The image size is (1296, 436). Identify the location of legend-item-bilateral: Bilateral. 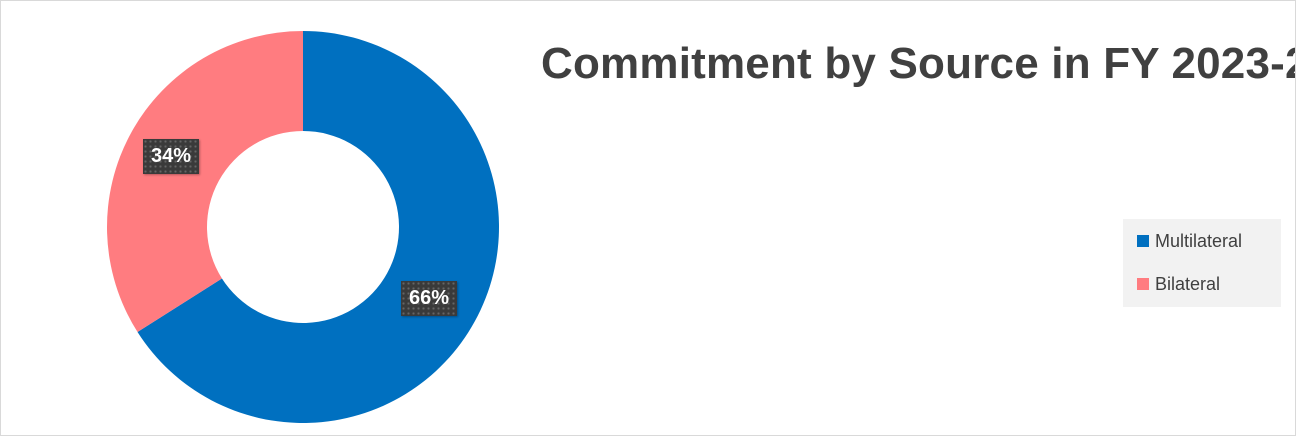
(1178, 284).